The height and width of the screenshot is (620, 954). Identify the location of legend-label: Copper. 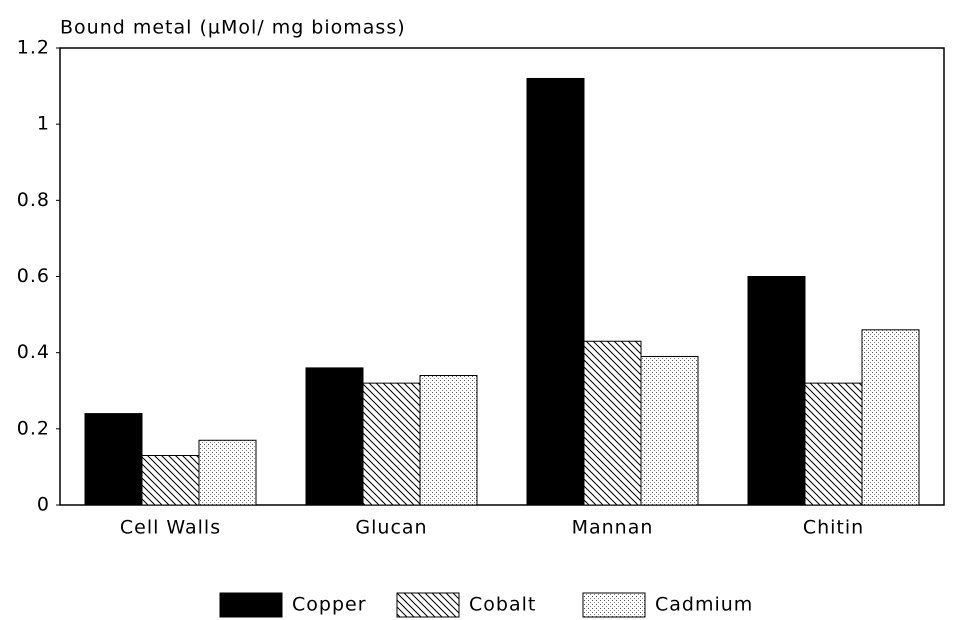
(329, 605).